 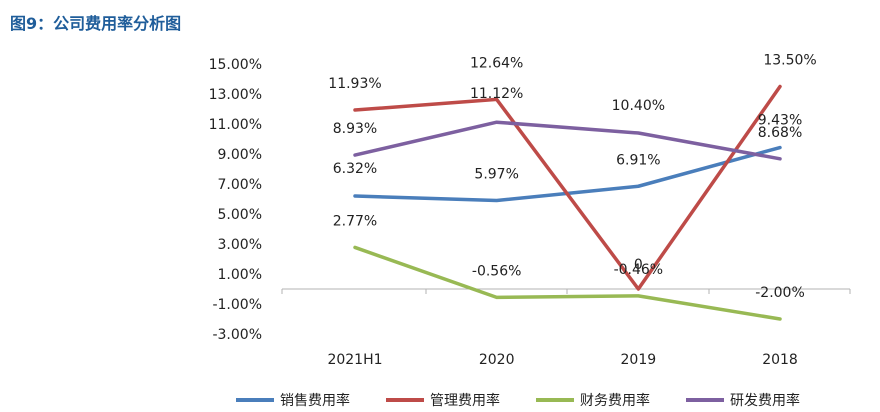 I want to click on data-label: 13.50%, so click(x=789, y=61).